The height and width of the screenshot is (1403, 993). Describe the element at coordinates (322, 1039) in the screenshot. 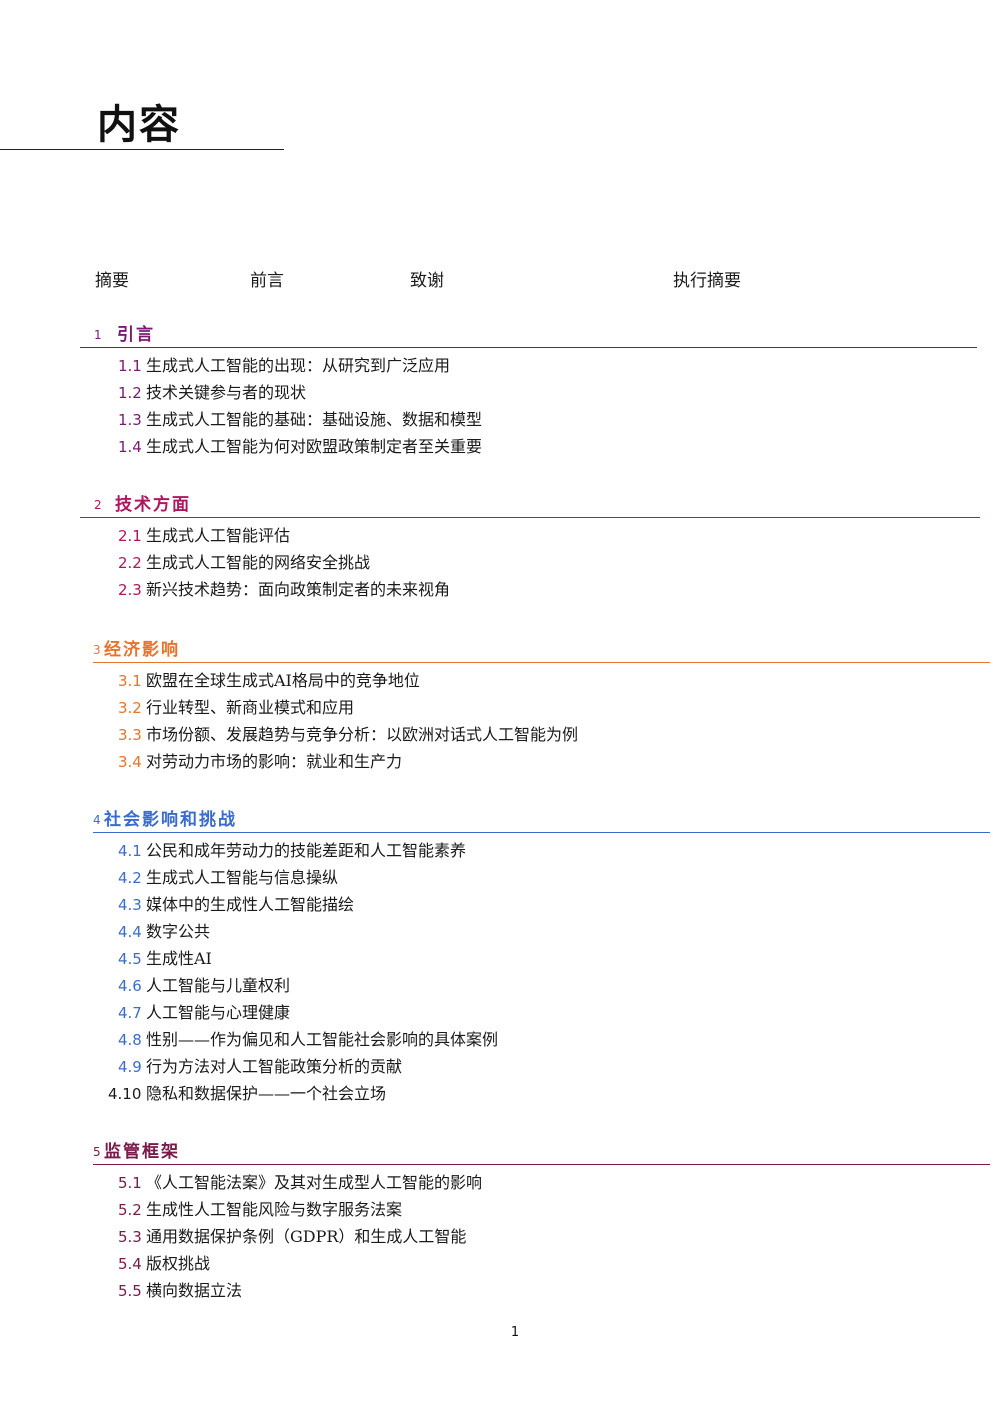

I see `entry-title: 性别——作为偏见和人工智能社会影响的具体案例` at that location.